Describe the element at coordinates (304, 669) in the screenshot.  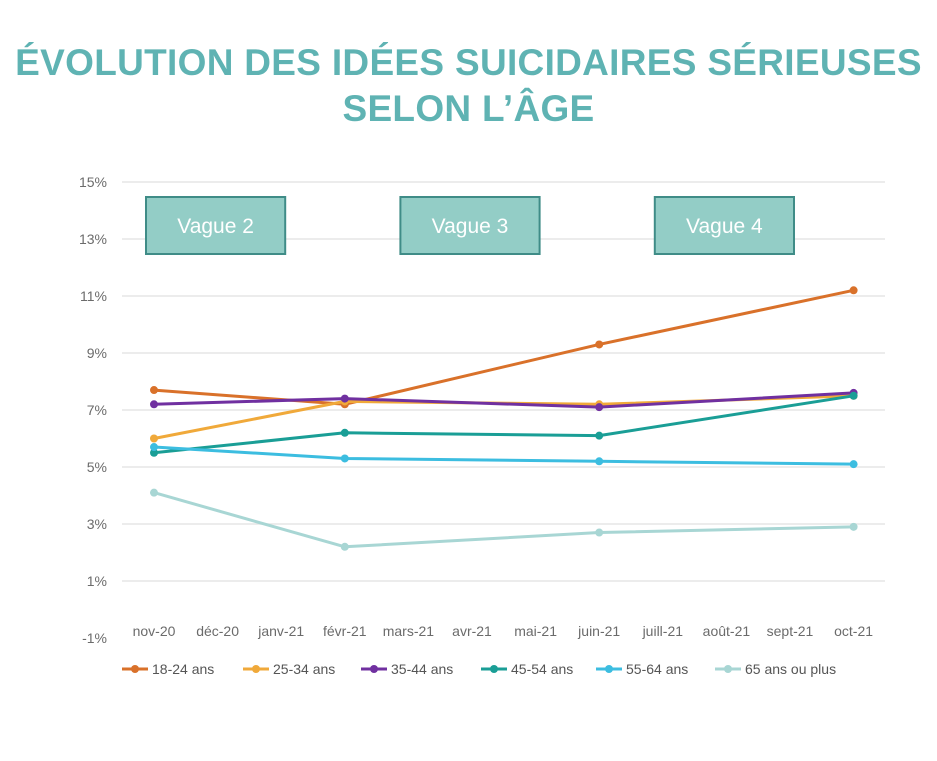
I see `legend-label: 25-34 ans` at that location.